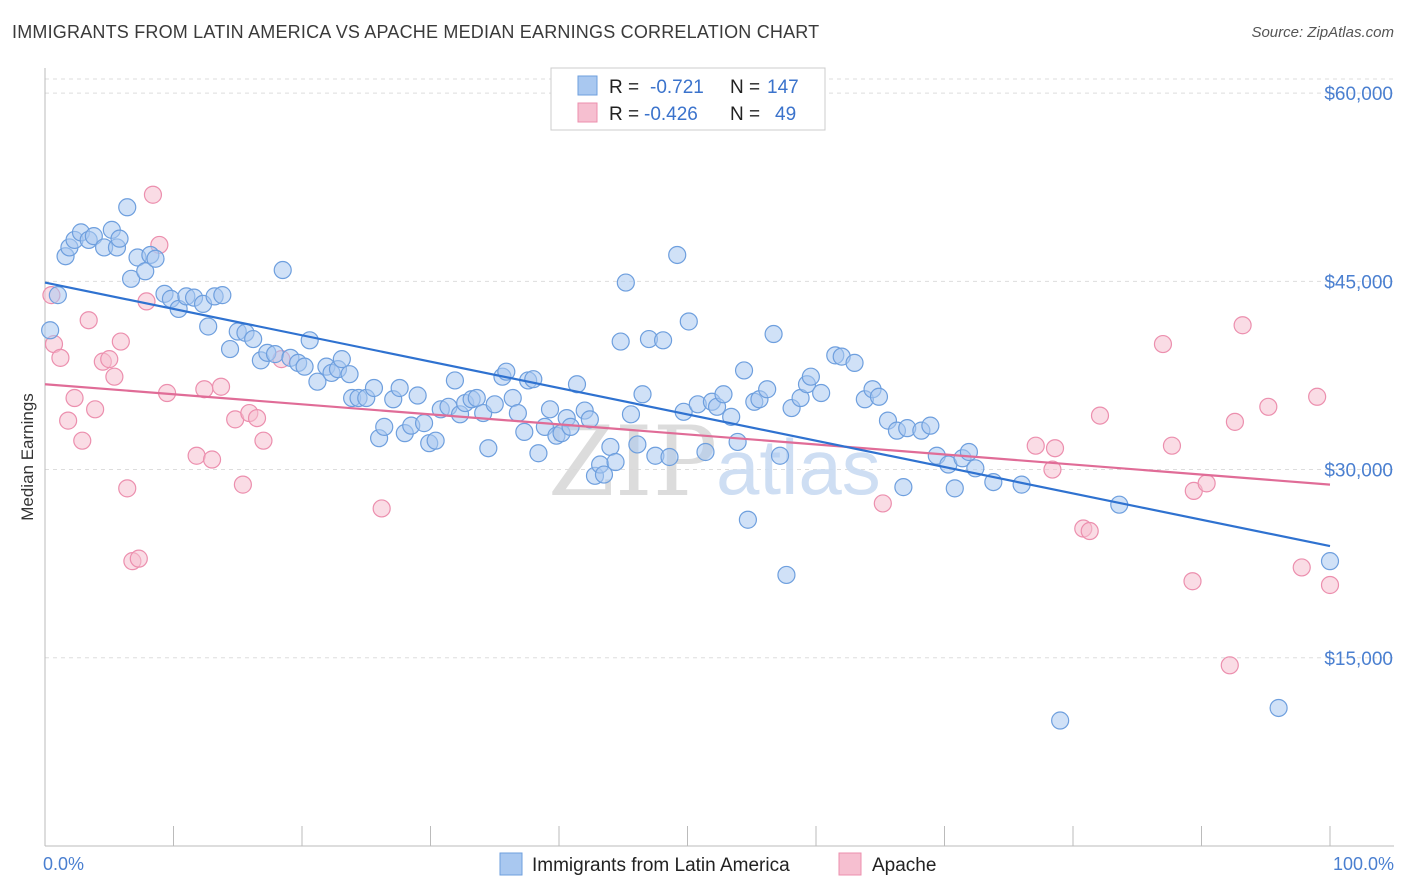 The width and height of the screenshot is (1406, 892). What do you see at coordinates (785, 114) in the screenshot?
I see `legend-n-value-2: 49` at bounding box center [785, 114].